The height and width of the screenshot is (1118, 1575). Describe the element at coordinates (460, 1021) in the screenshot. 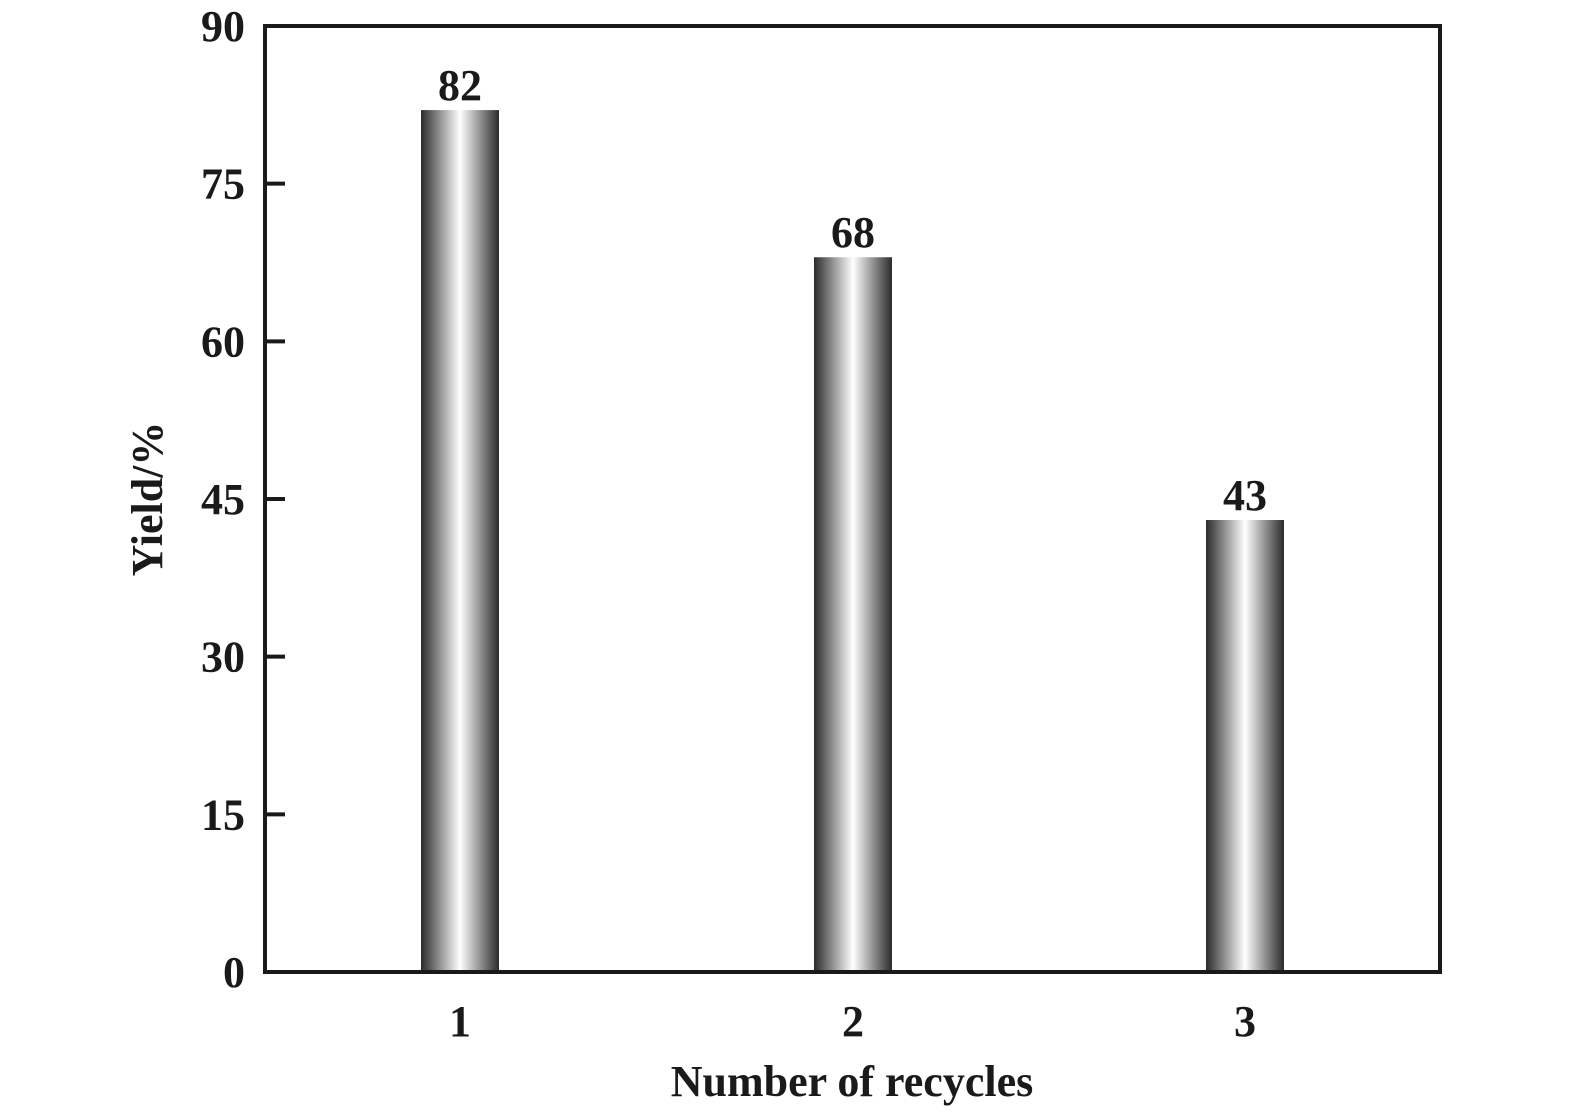

I see `x-tick-label: 1` at that location.